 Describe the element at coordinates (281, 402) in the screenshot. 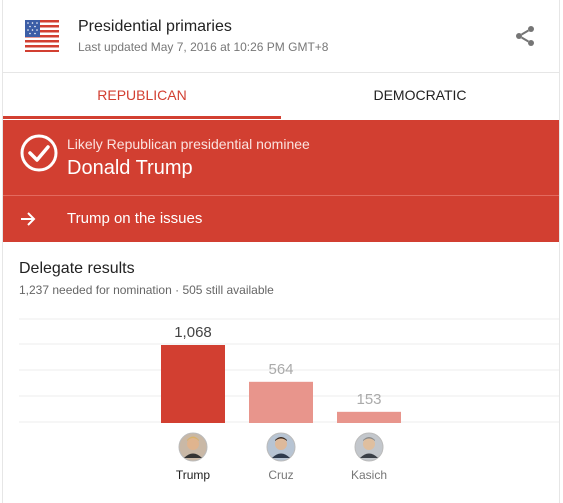

I see `bar-cruz` at that location.